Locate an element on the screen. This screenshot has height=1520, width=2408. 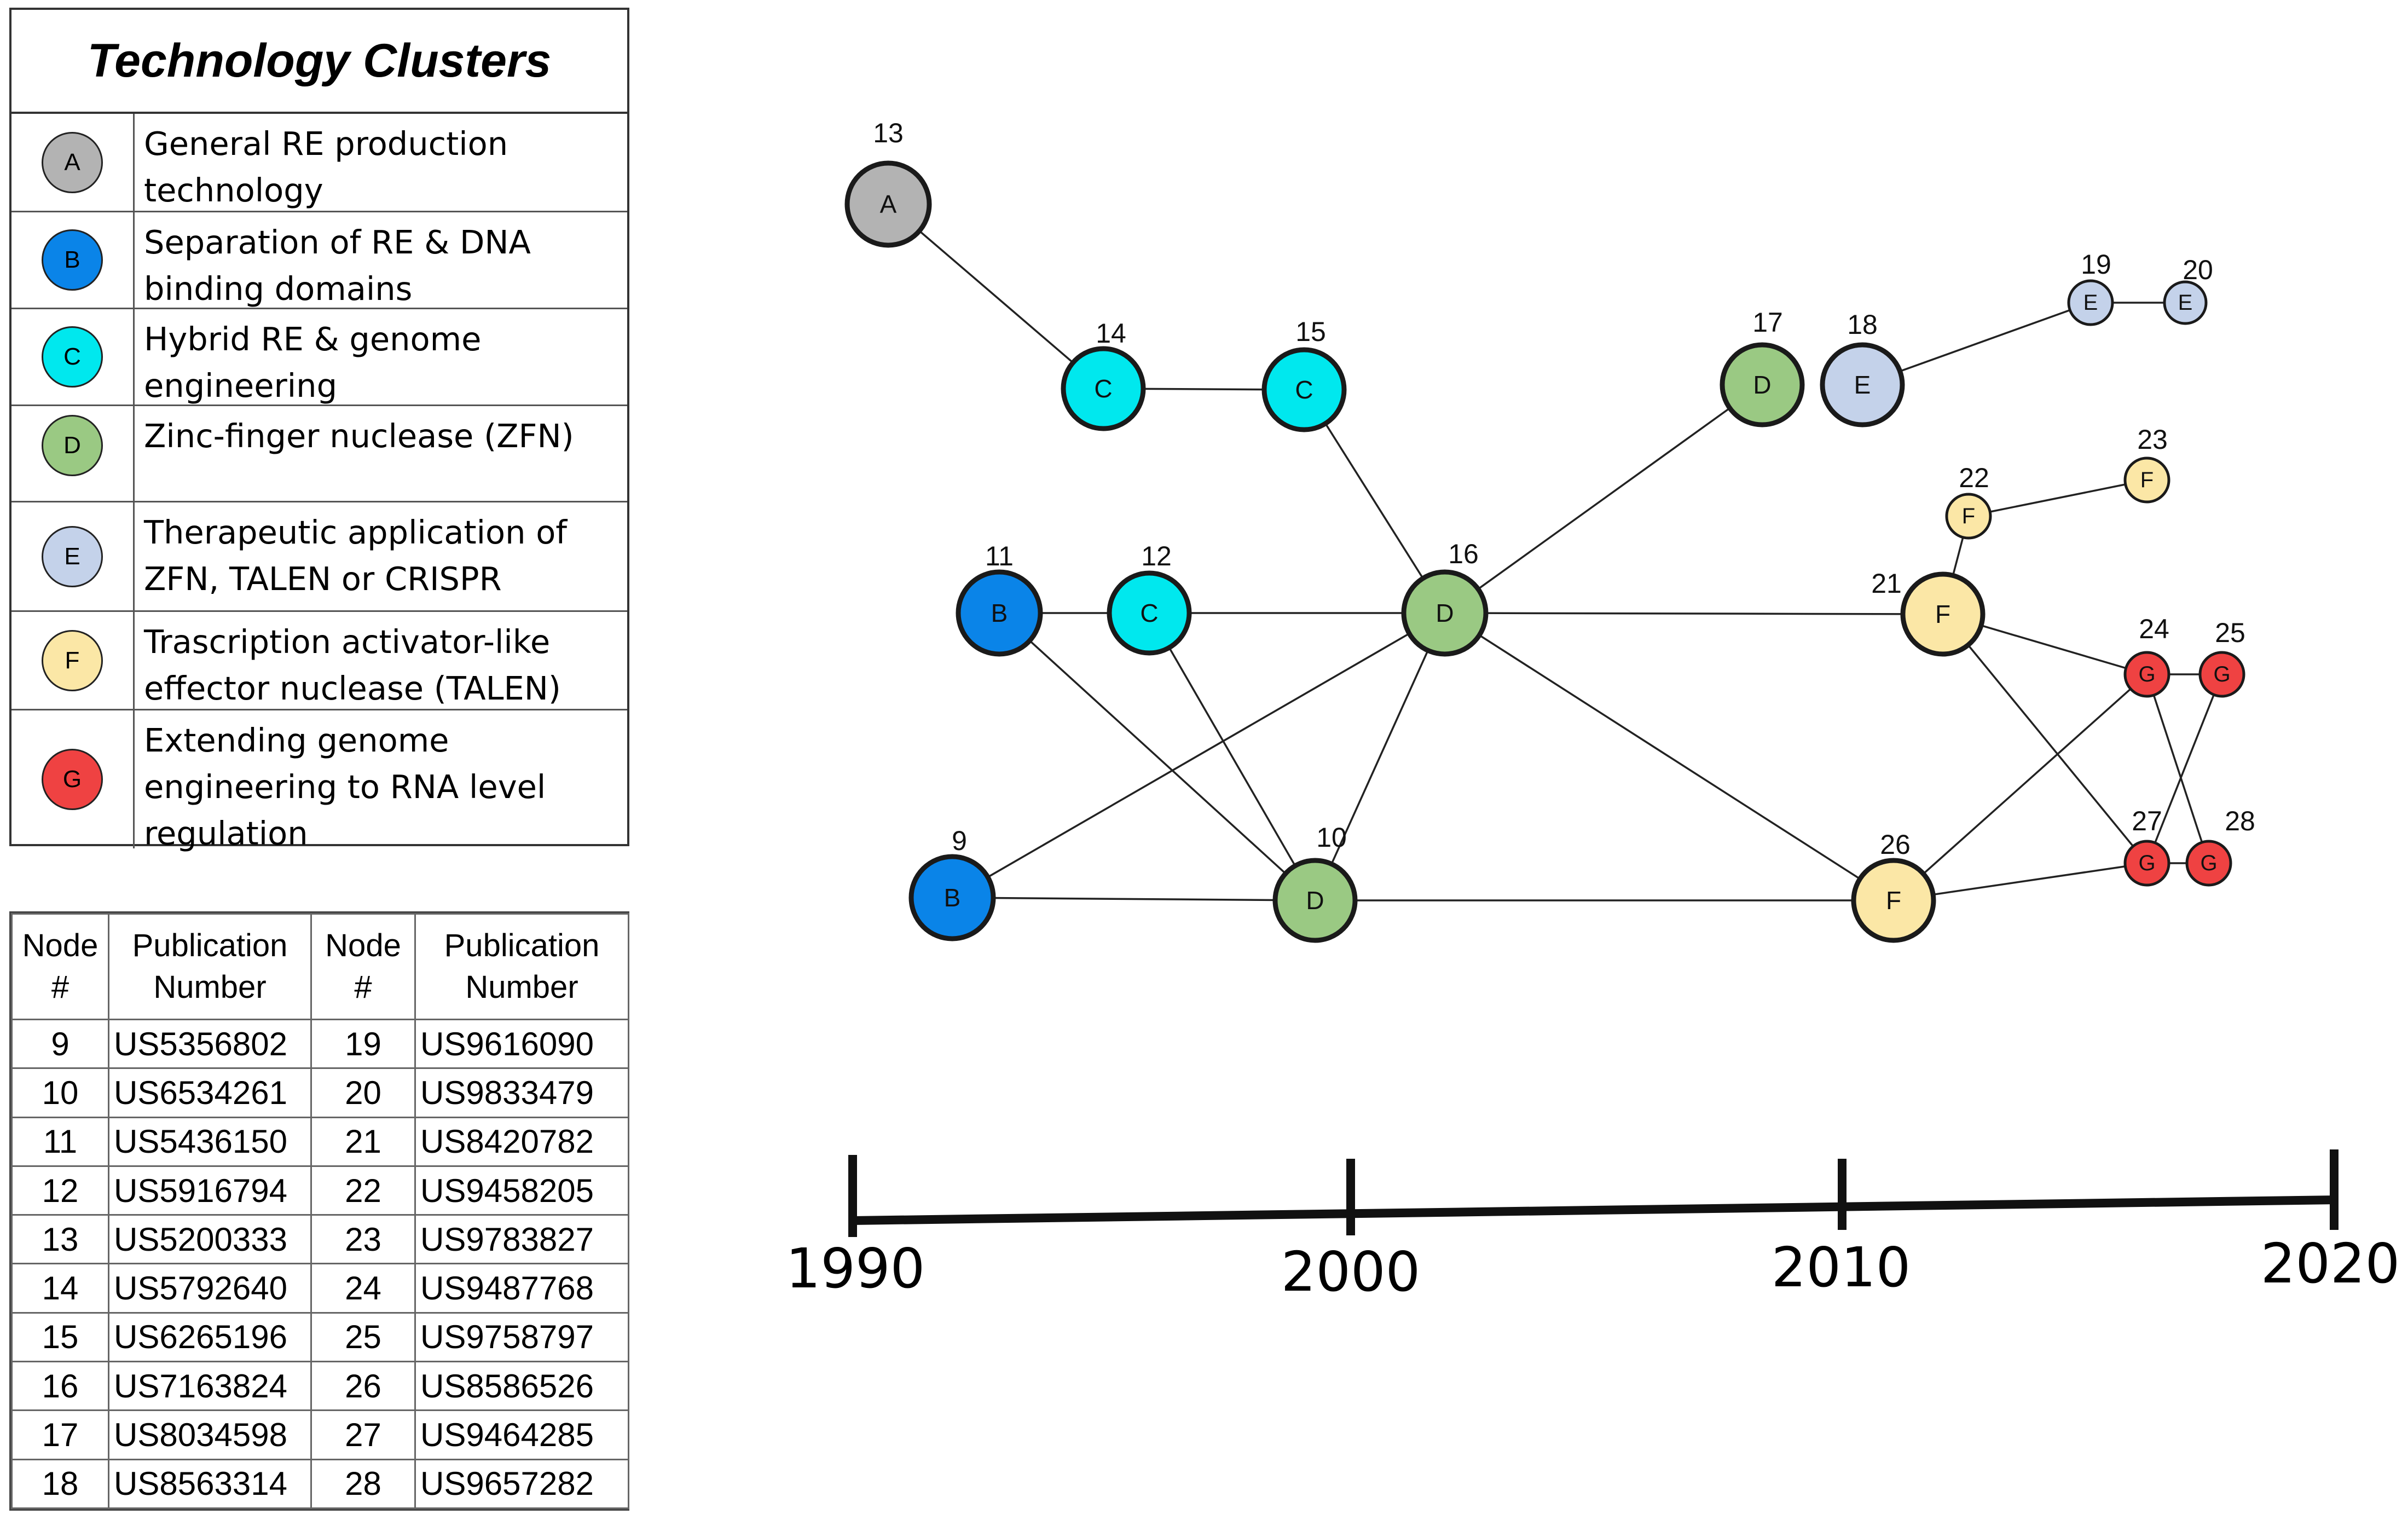
node-number: 11 is located at coordinates (60, 1142).